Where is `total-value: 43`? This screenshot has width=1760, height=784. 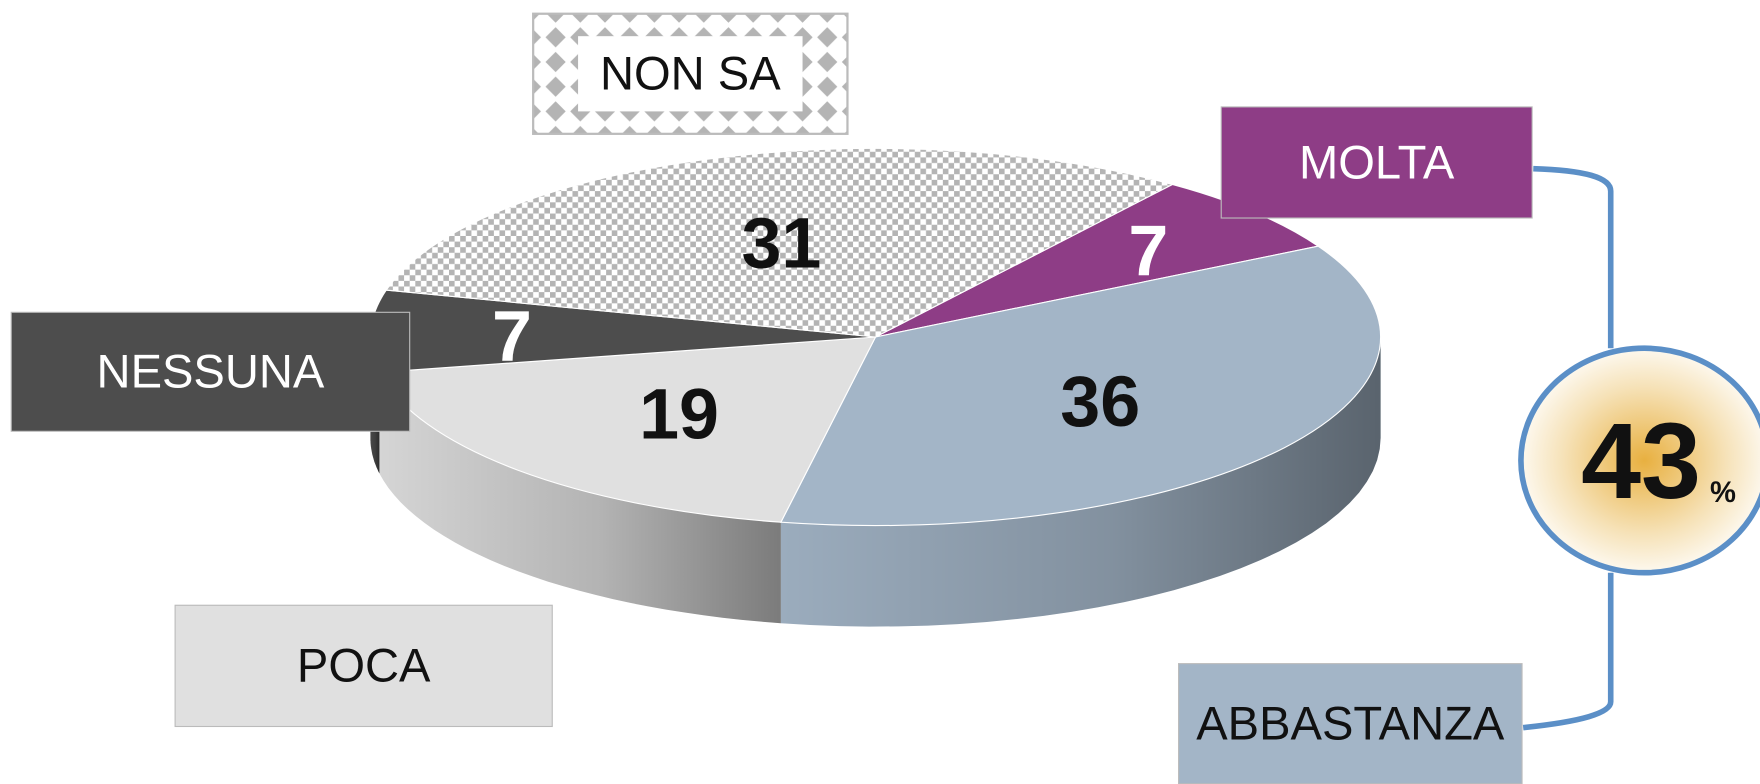
total-value: 43 is located at coordinates (1641, 460).